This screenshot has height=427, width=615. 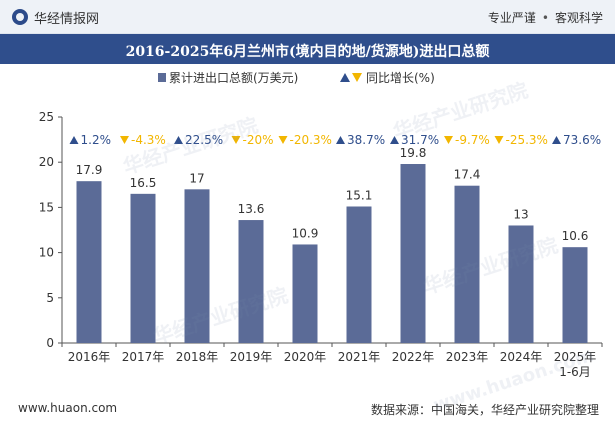 I want to click on y-tick-label: 25, so click(x=46, y=117).